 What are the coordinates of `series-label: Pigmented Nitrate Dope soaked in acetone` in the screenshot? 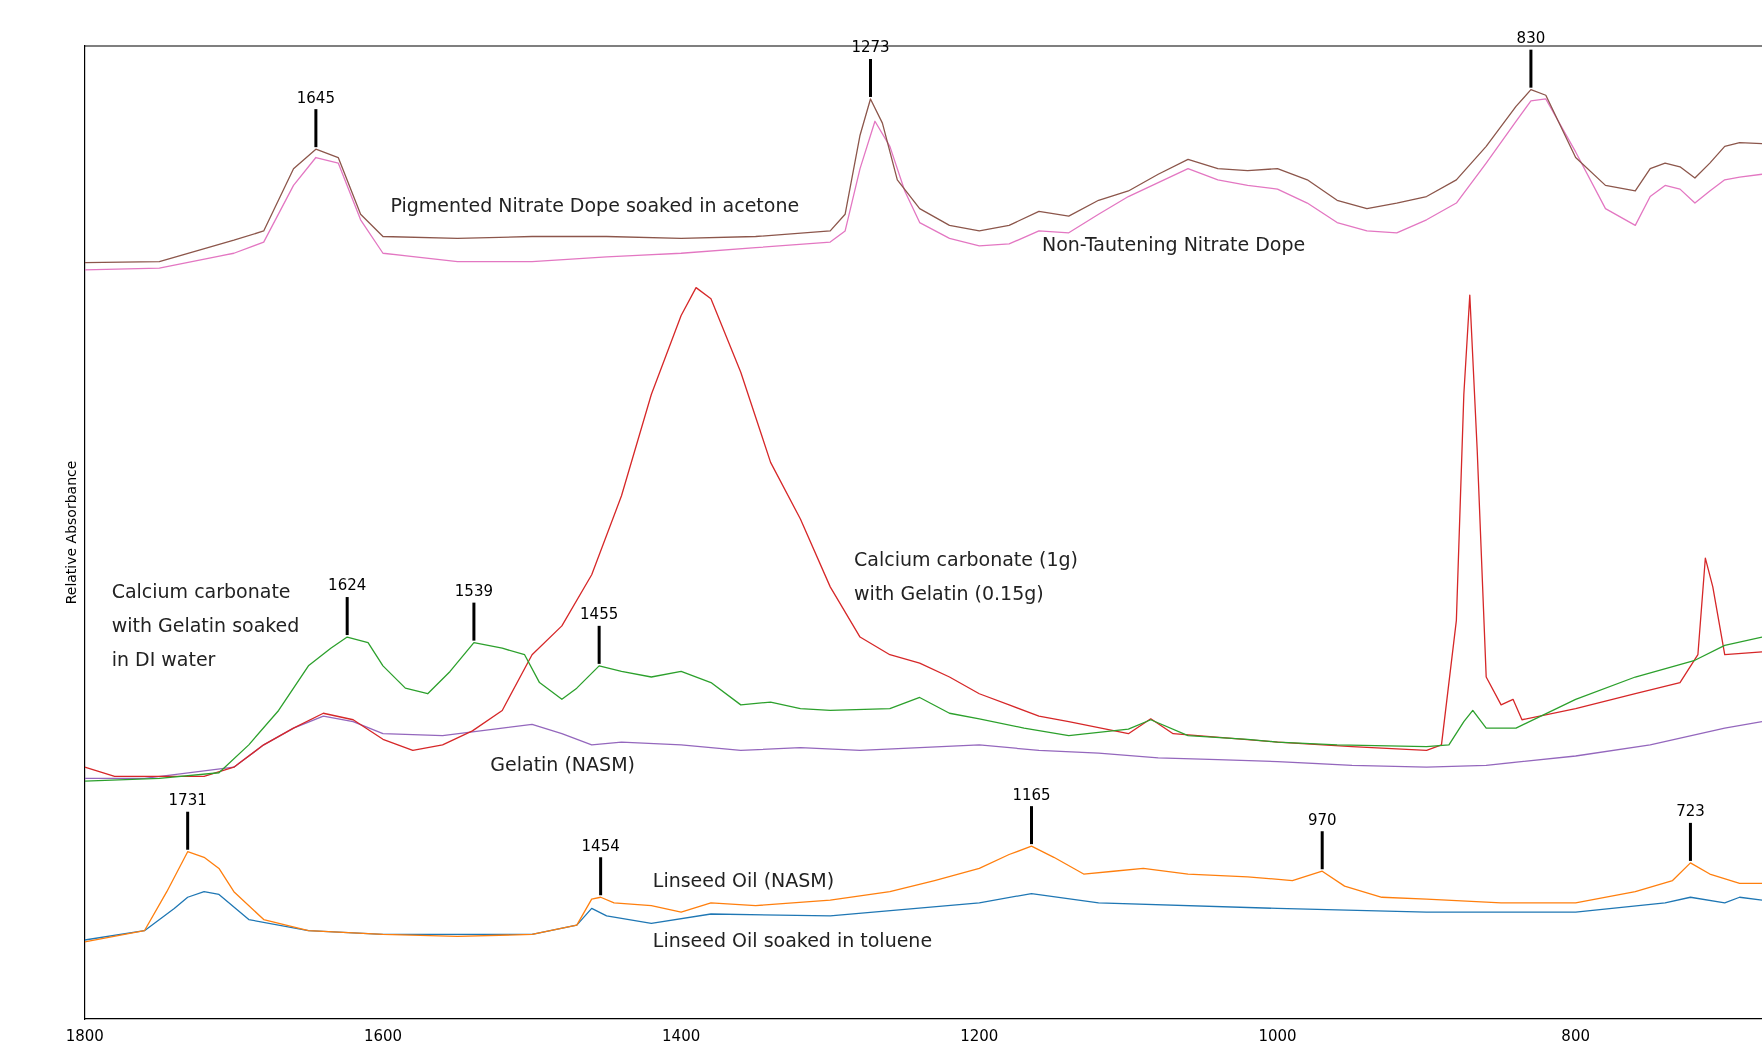 It's located at (595, 204).